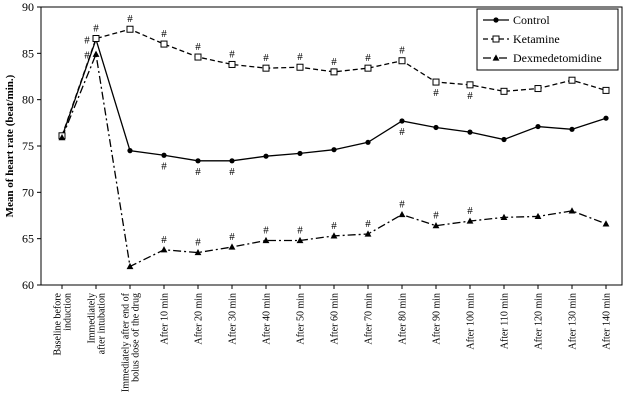 The image size is (625, 411). Describe the element at coordinates (28, 239) in the screenshot. I see `y-tick-label: 65` at that location.